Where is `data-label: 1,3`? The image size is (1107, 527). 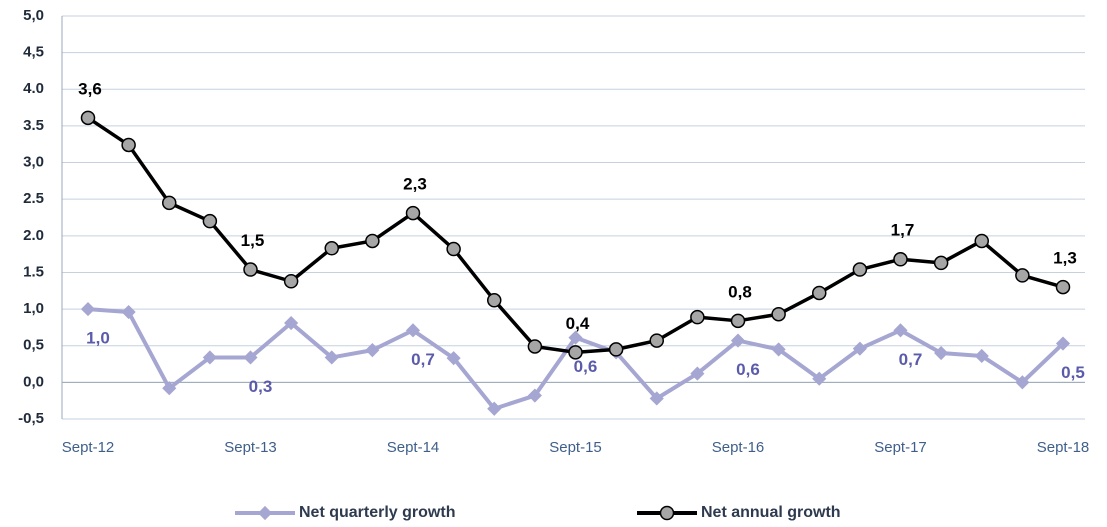 data-label: 1,3 is located at coordinates (1065, 258).